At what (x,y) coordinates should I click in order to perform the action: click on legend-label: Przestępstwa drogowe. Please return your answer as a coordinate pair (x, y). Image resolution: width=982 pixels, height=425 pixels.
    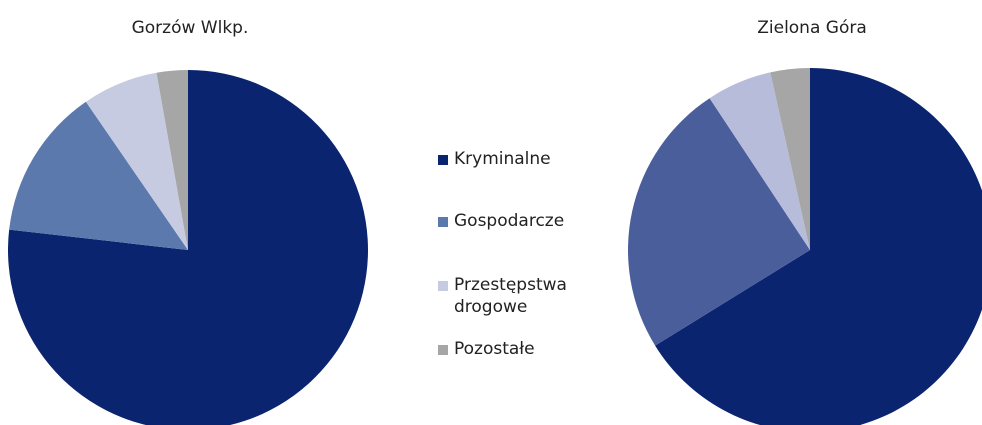
    Looking at the image, I should click on (510, 296).